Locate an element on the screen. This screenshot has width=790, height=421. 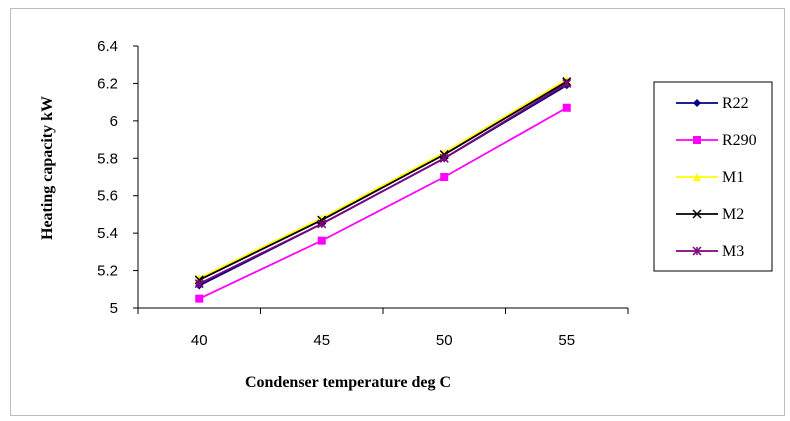
legend-label: M1 is located at coordinates (733, 177).